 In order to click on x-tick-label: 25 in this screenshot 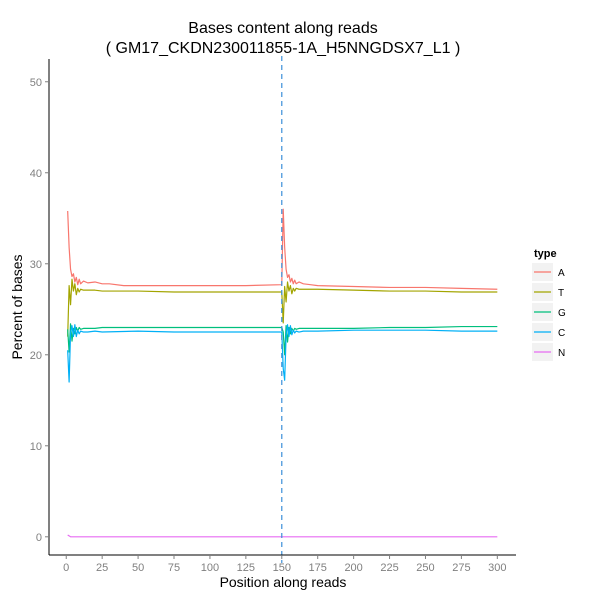, I will do `click(102, 568)`.